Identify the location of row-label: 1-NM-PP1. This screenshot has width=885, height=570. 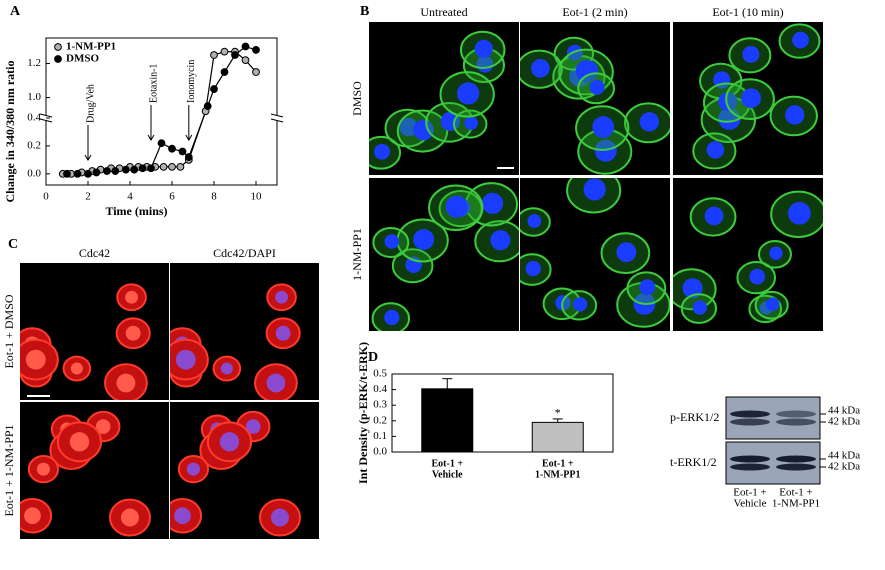
(357, 254).